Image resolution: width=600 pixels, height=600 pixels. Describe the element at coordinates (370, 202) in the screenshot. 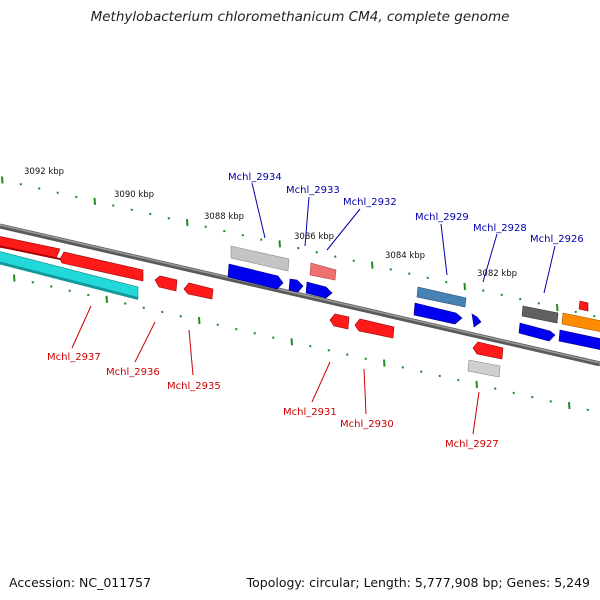

I see `gene-label: Mchl_2932` at that location.